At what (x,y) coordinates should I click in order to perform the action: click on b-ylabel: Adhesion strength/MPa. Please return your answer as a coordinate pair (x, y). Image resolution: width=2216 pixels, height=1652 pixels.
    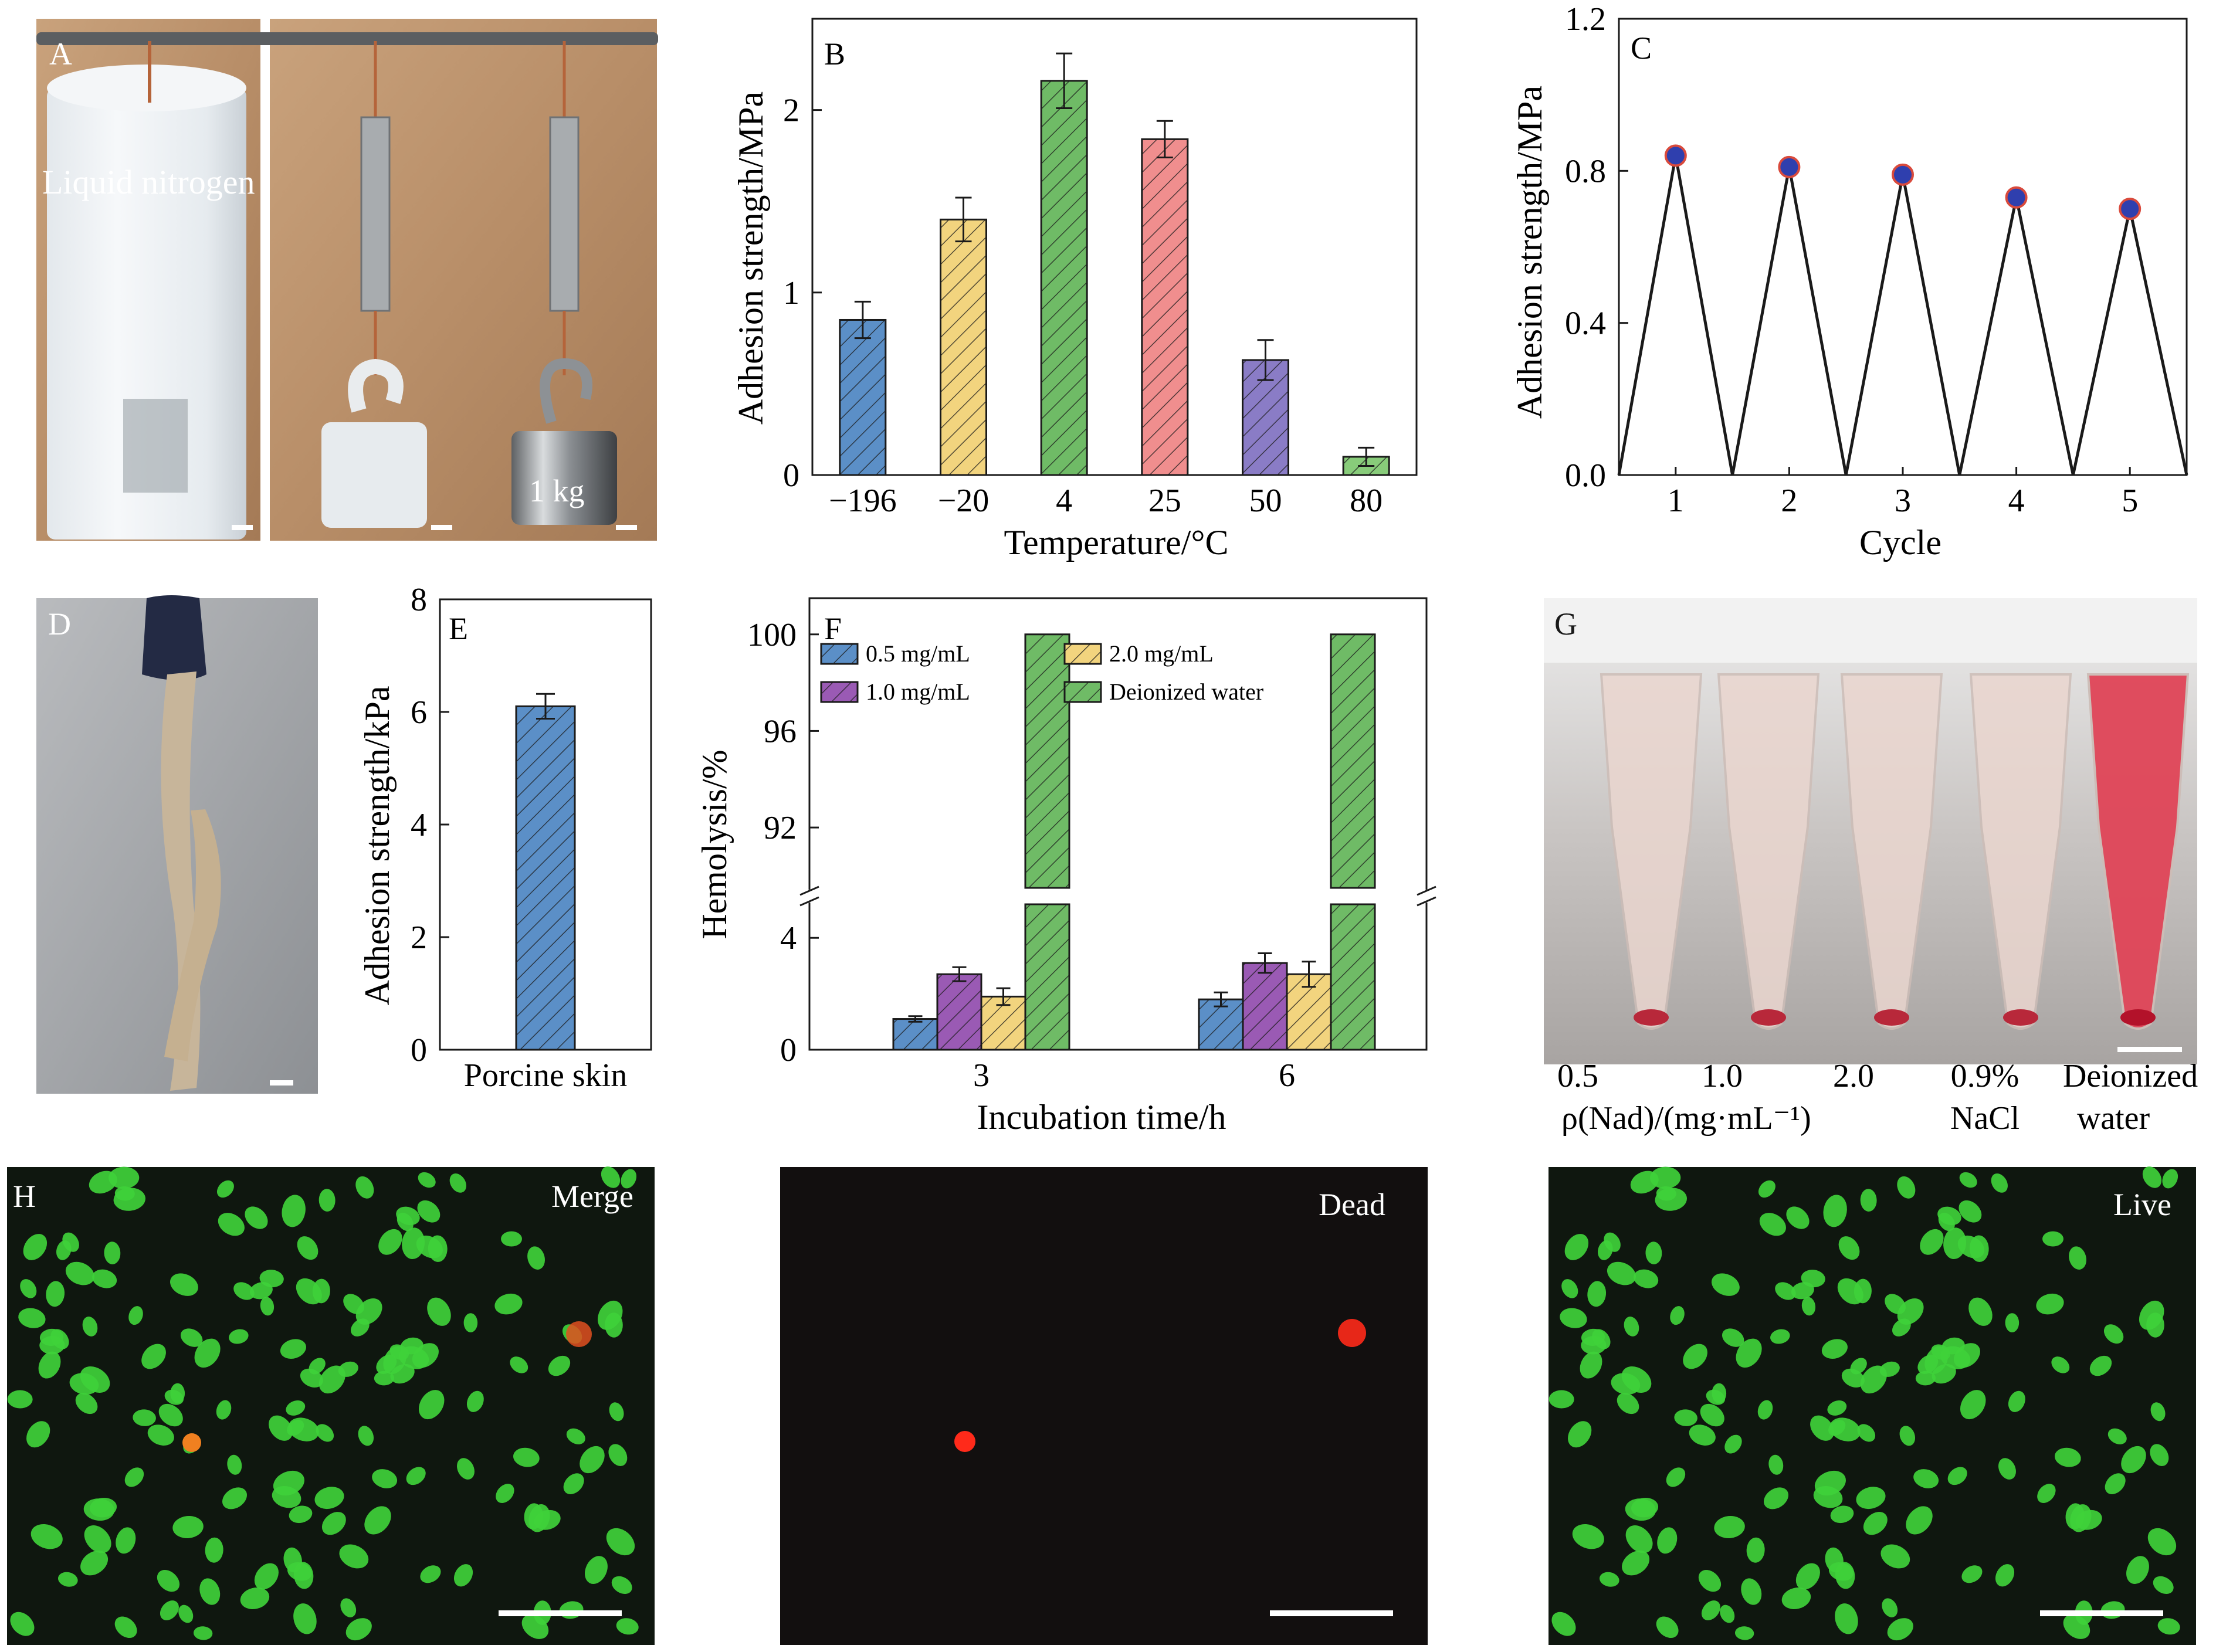
    Looking at the image, I should click on (750, 258).